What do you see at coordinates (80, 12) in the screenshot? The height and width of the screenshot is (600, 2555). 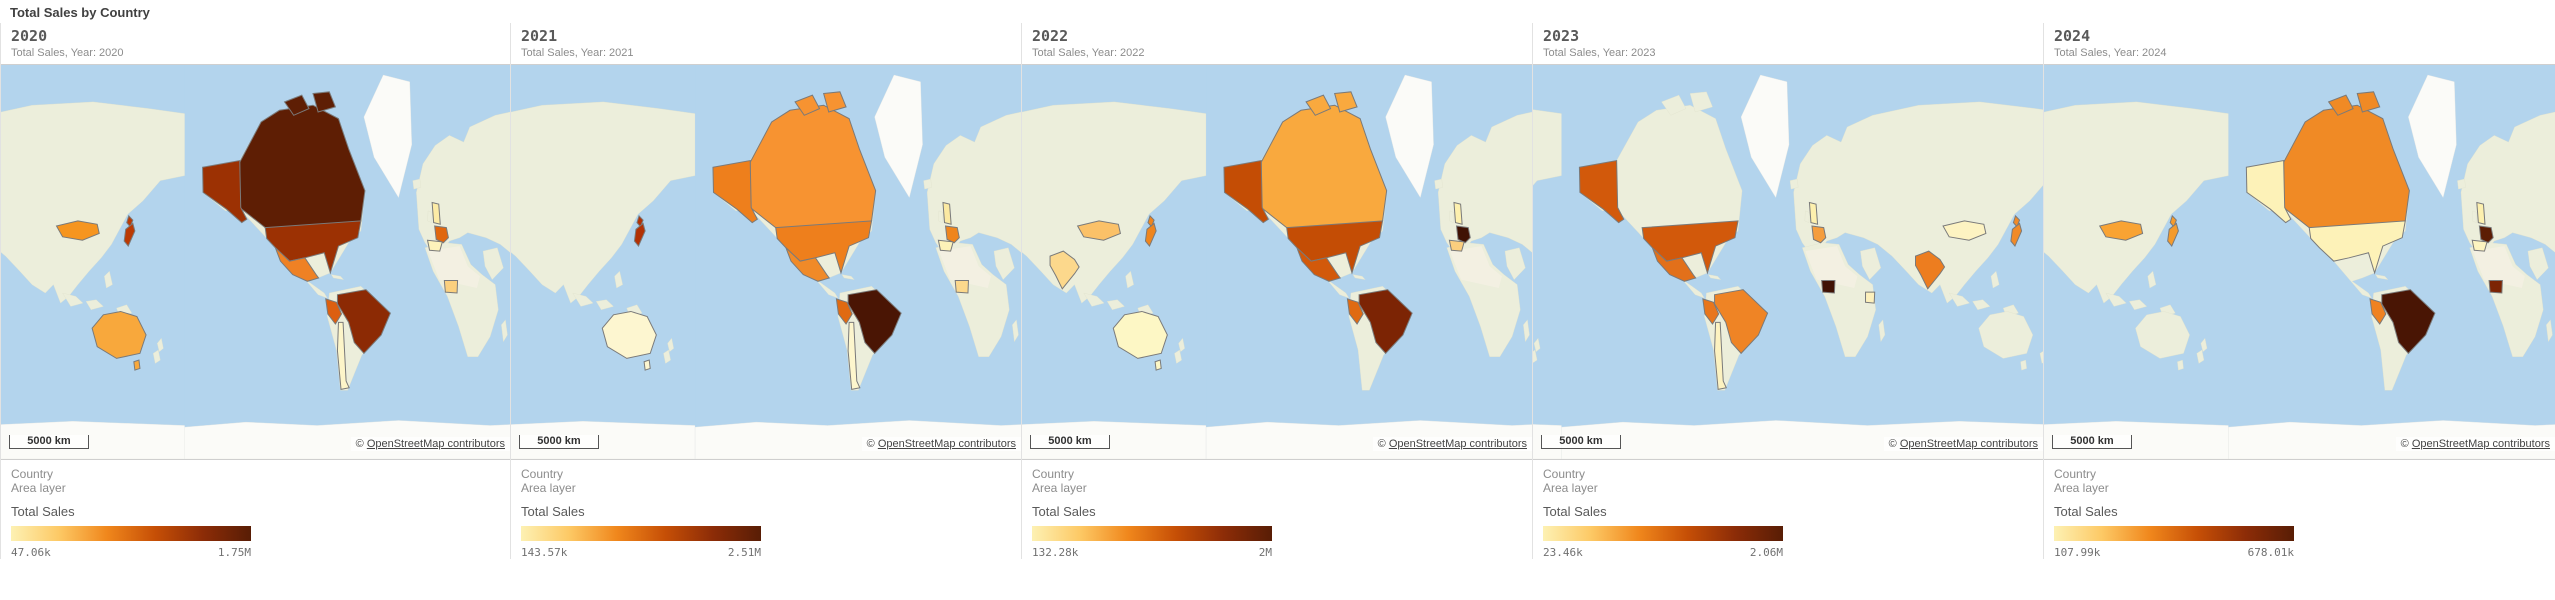 I see `page-title: Total Sales by Country` at bounding box center [80, 12].